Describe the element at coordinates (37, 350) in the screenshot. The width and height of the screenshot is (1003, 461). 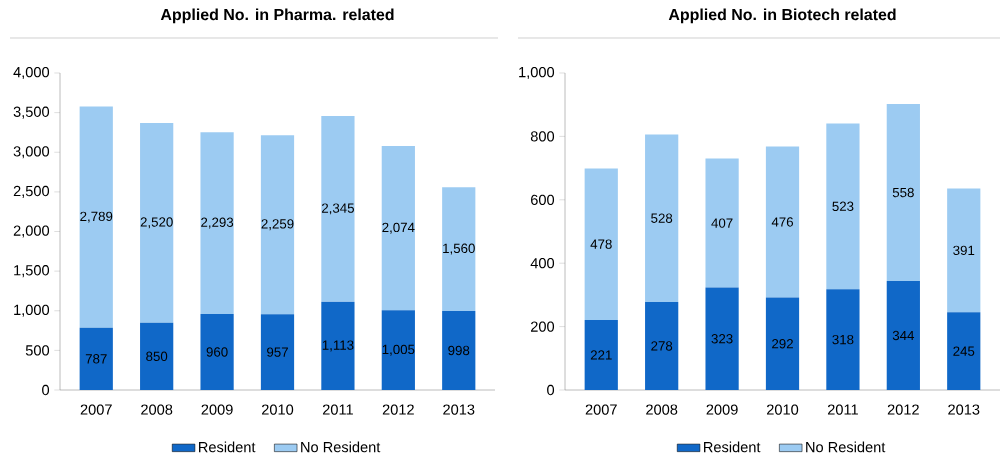
I see `y-tick-label: 500` at that location.